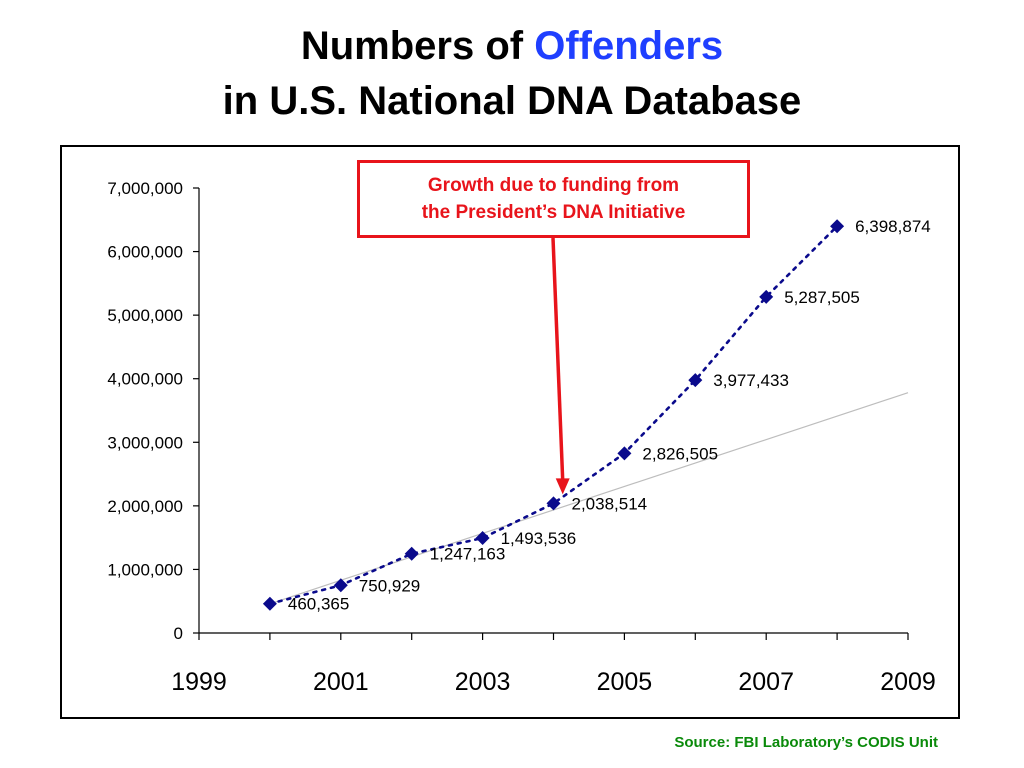  Describe the element at coordinates (558, 359) in the screenshot. I see `callout-arrow-line` at that location.